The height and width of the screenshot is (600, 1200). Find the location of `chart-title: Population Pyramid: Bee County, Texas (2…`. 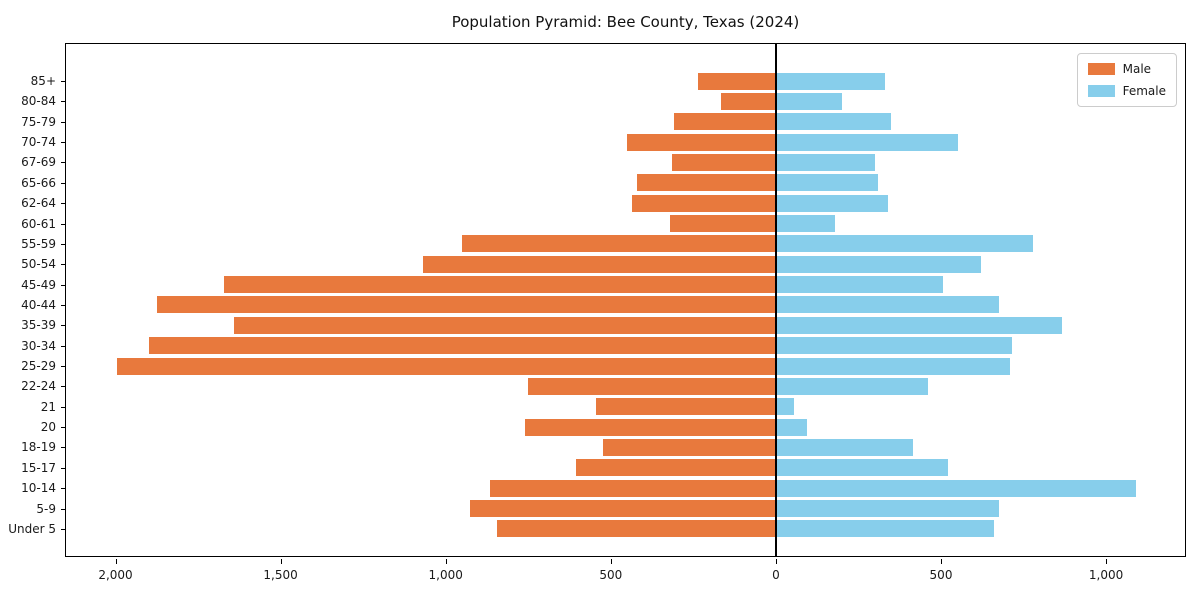

chart-title: Population Pyramid: Bee County, Texas (2… is located at coordinates (625, 22).